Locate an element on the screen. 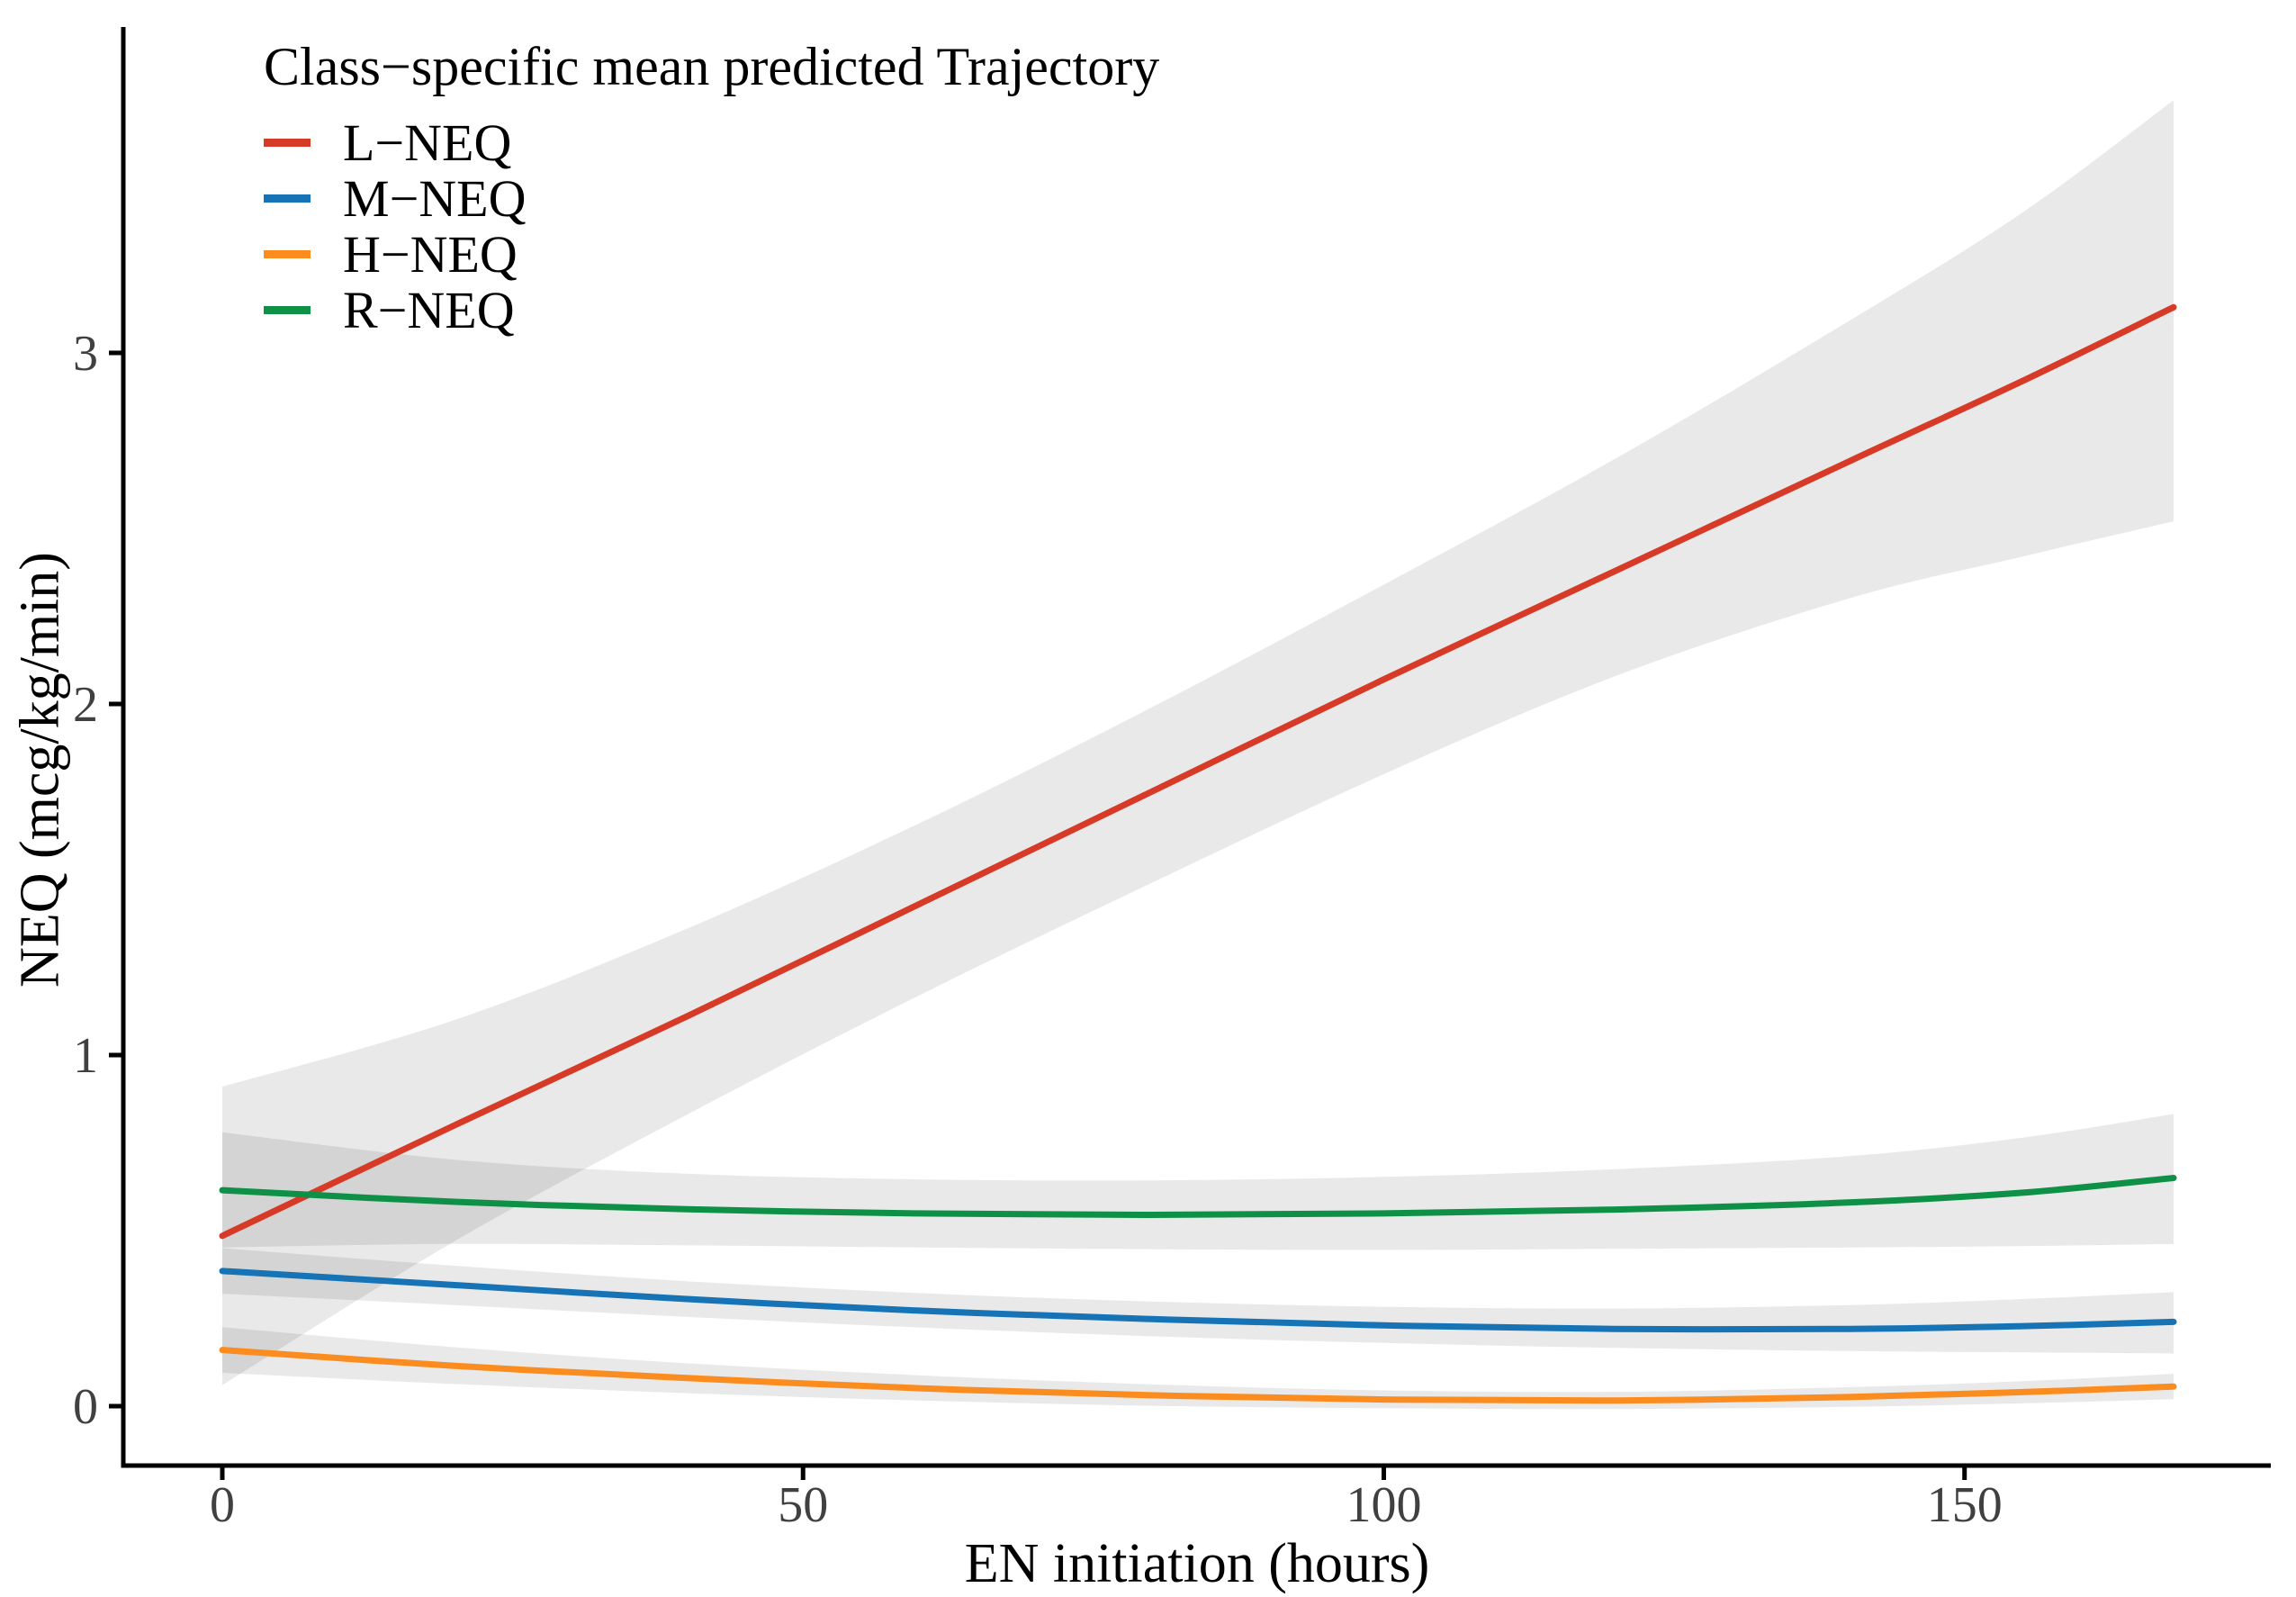  legend-rows: L−NEQ M−NEQ H−NEQ R−NEQ is located at coordinates (711, 226).